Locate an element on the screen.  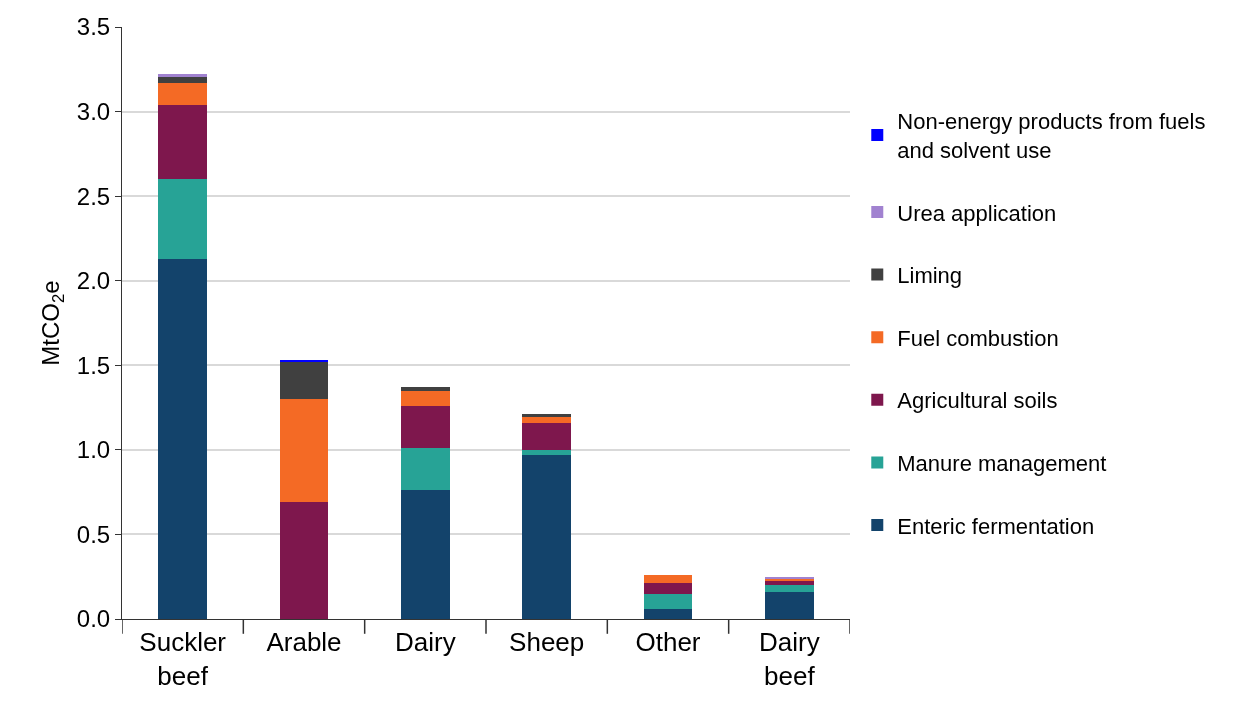
y-tick-label: 0.0 is located at coordinates (93, 619).